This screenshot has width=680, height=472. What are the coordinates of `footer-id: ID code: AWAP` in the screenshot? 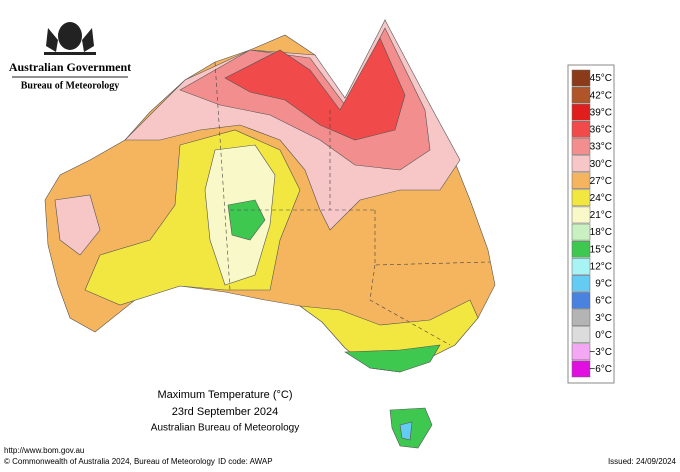 It's located at (245, 461).